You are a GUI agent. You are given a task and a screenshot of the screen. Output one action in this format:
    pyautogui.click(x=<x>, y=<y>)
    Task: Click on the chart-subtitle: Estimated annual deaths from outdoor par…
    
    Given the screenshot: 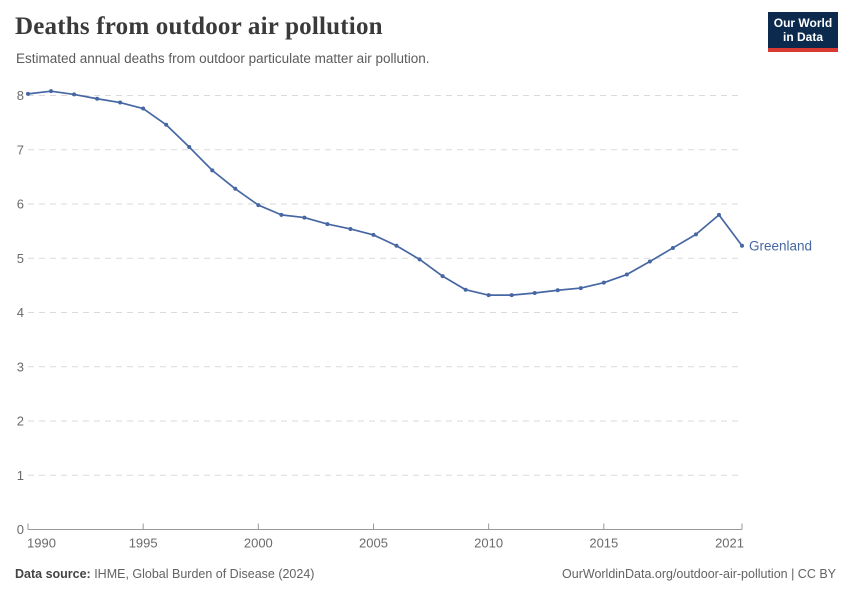 What is the action you would take?
    pyautogui.click(x=223, y=58)
    